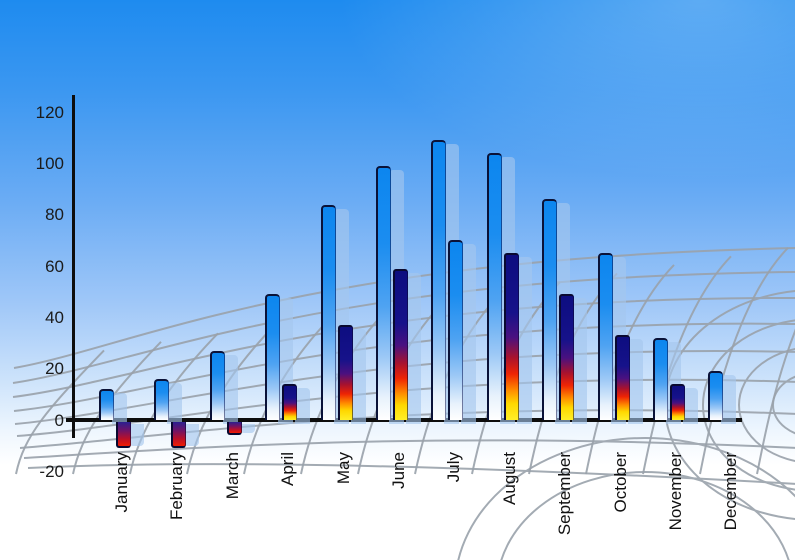 Image resolution: width=795 pixels, height=560 pixels. I want to click on bar-blue-April, so click(273, 357).